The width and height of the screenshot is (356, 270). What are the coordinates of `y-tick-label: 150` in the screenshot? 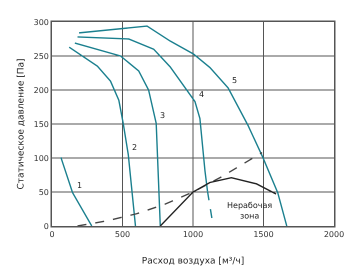 It's located at (41, 124).